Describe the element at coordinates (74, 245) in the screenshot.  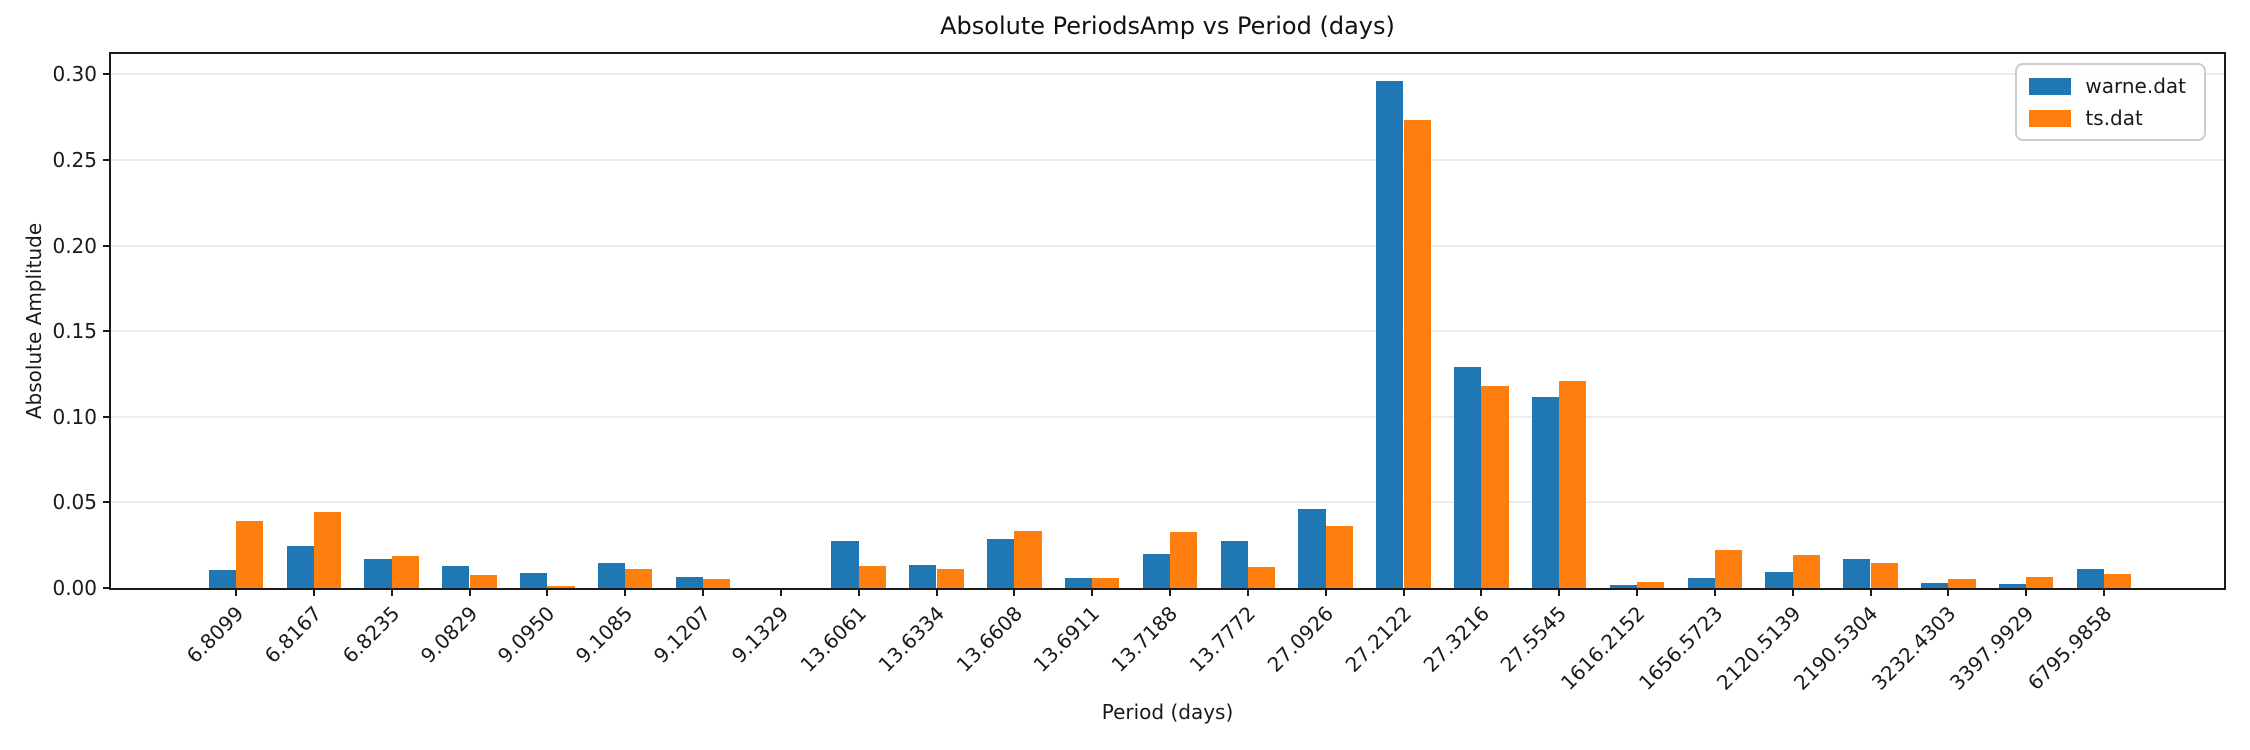
I see `y-tick-label: 0.20` at that location.